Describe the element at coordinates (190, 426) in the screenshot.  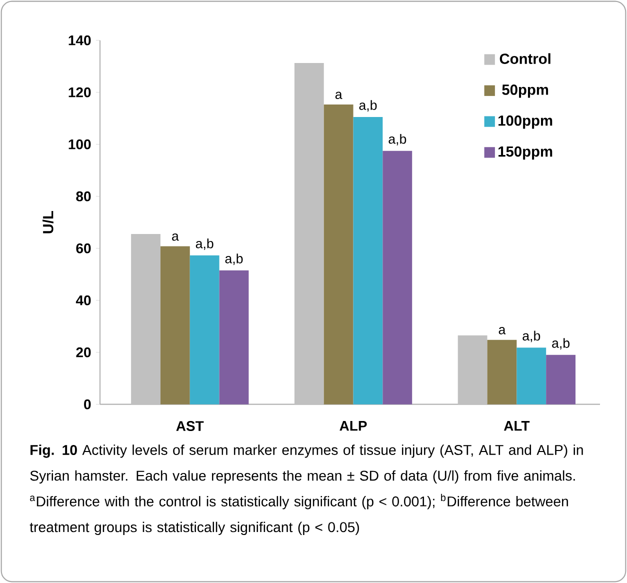
I see `x-tick-label: AST` at that location.